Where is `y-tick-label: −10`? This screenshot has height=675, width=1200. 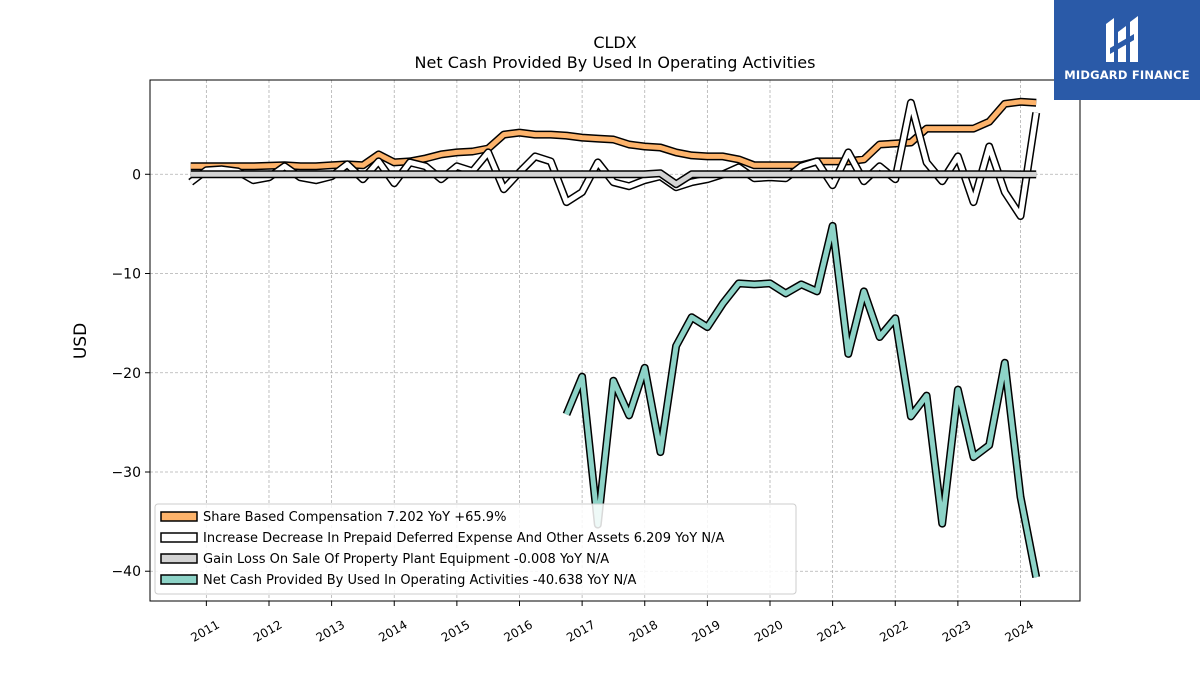 y-tick-label: −10 is located at coordinates (126, 275).